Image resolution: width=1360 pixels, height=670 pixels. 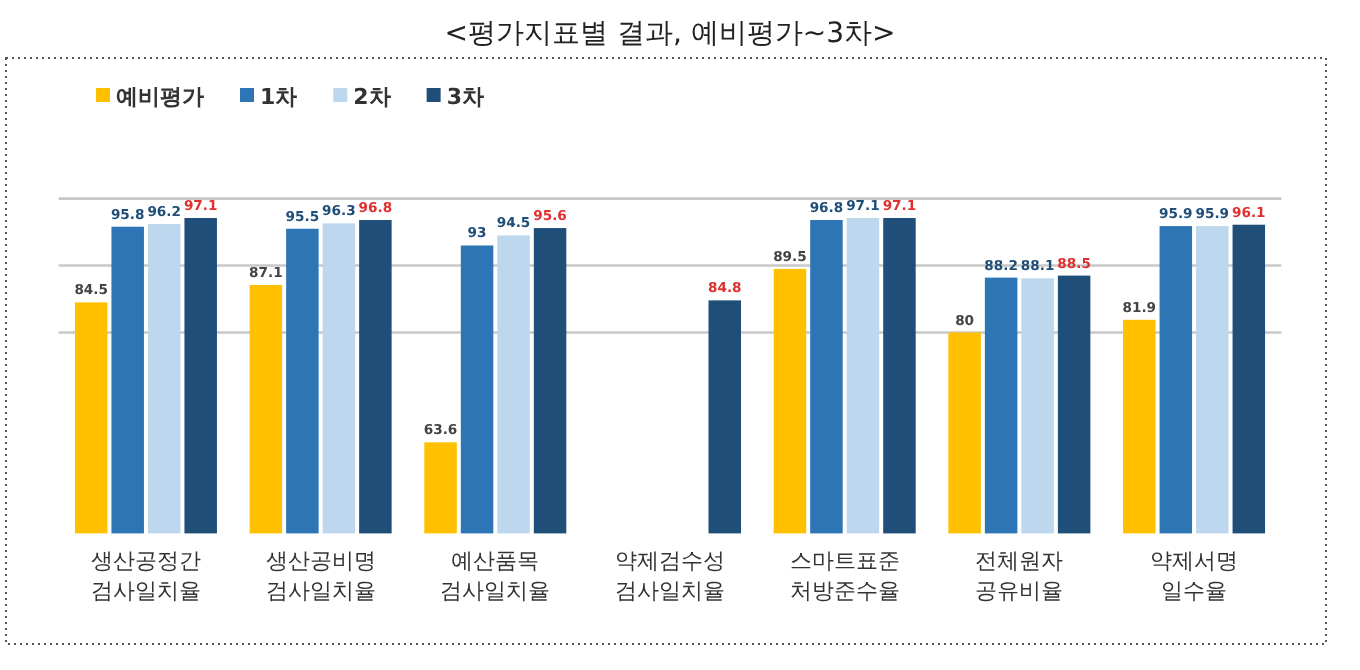 I want to click on legend-label: 2차, so click(x=372, y=97).